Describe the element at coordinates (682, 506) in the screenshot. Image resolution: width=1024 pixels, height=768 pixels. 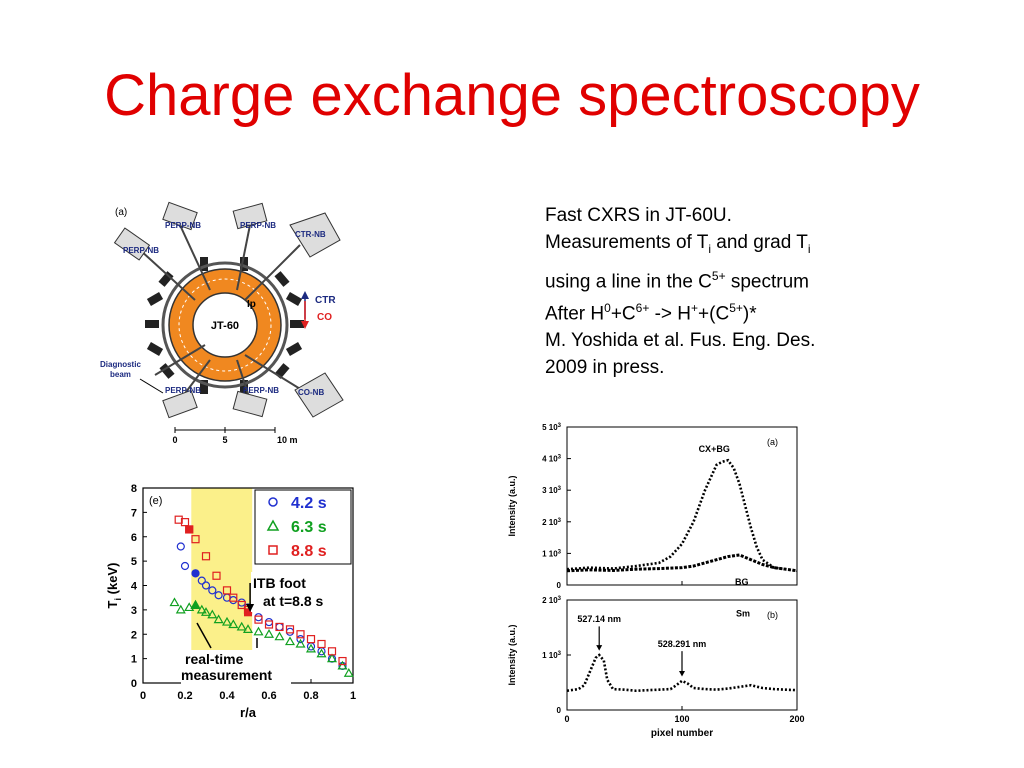
I see `plot-frame` at that location.